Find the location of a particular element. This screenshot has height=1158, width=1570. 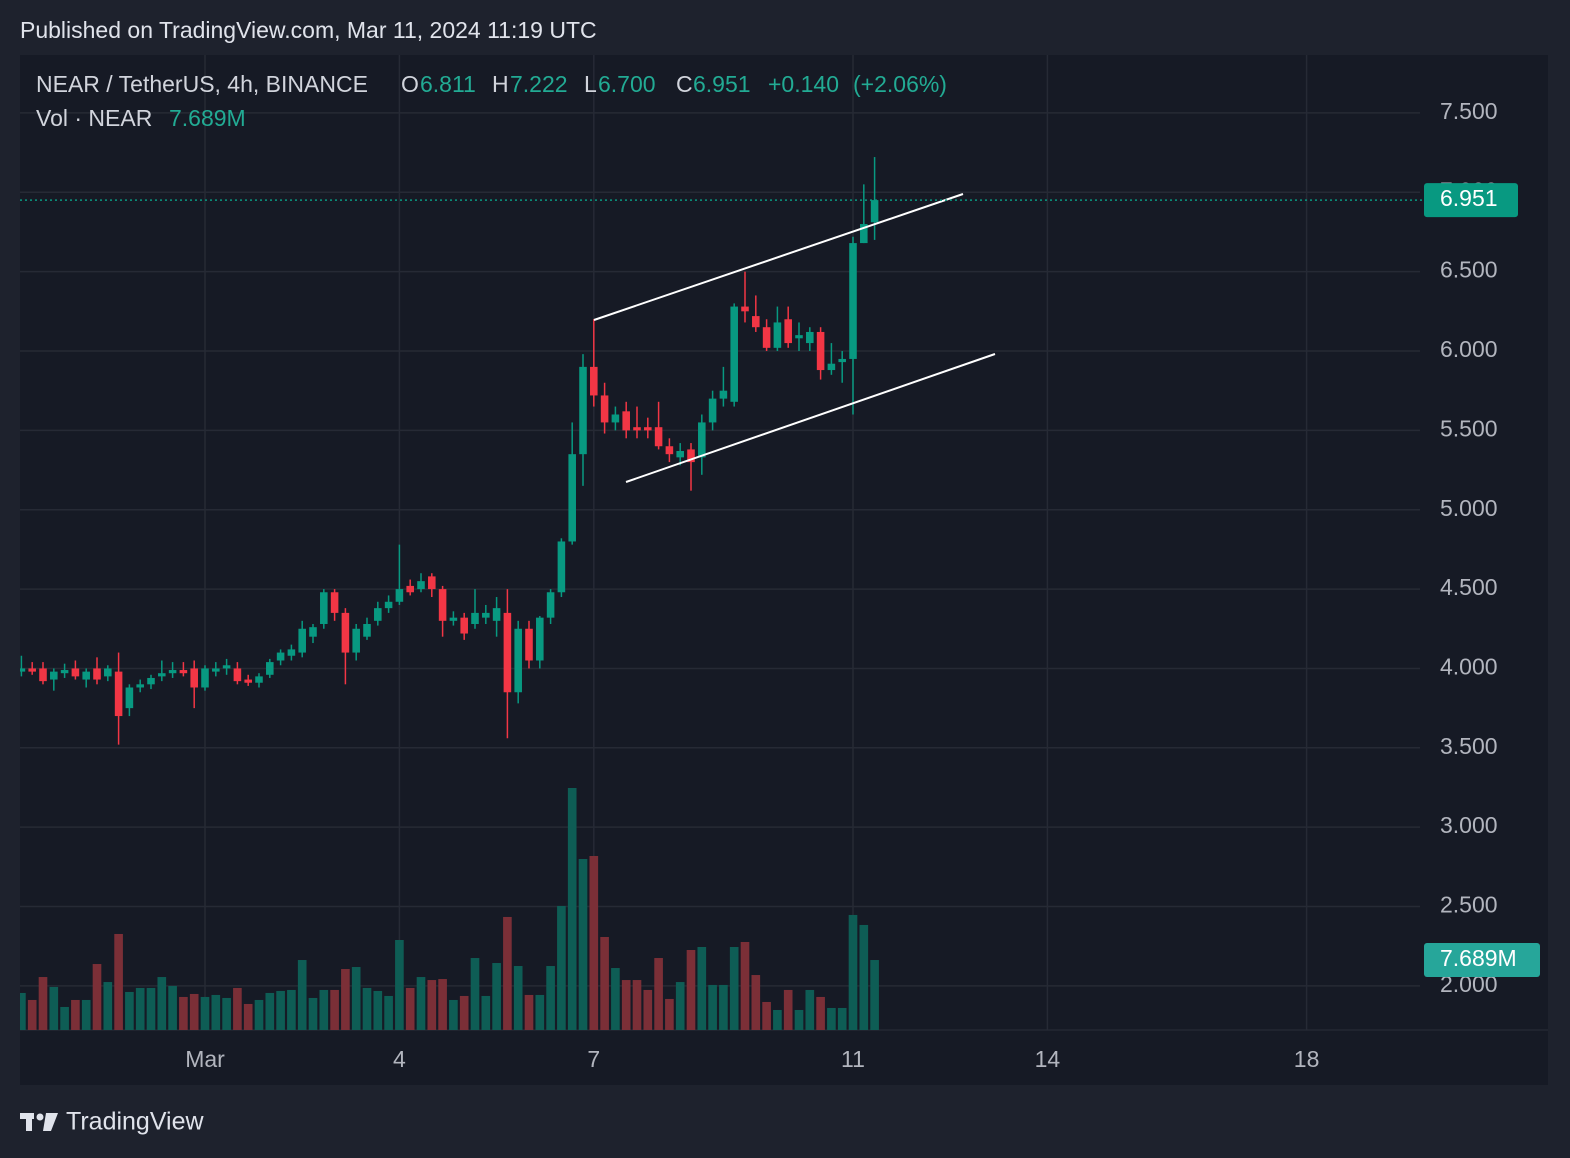

y-tick-label: 6.500 is located at coordinates (1469, 270).